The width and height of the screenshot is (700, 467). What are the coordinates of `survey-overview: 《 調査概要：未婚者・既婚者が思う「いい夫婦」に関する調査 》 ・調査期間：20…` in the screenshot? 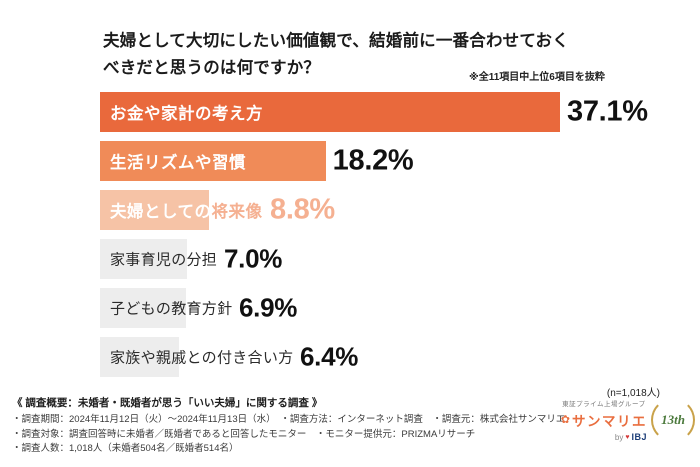 It's located at (302, 426).